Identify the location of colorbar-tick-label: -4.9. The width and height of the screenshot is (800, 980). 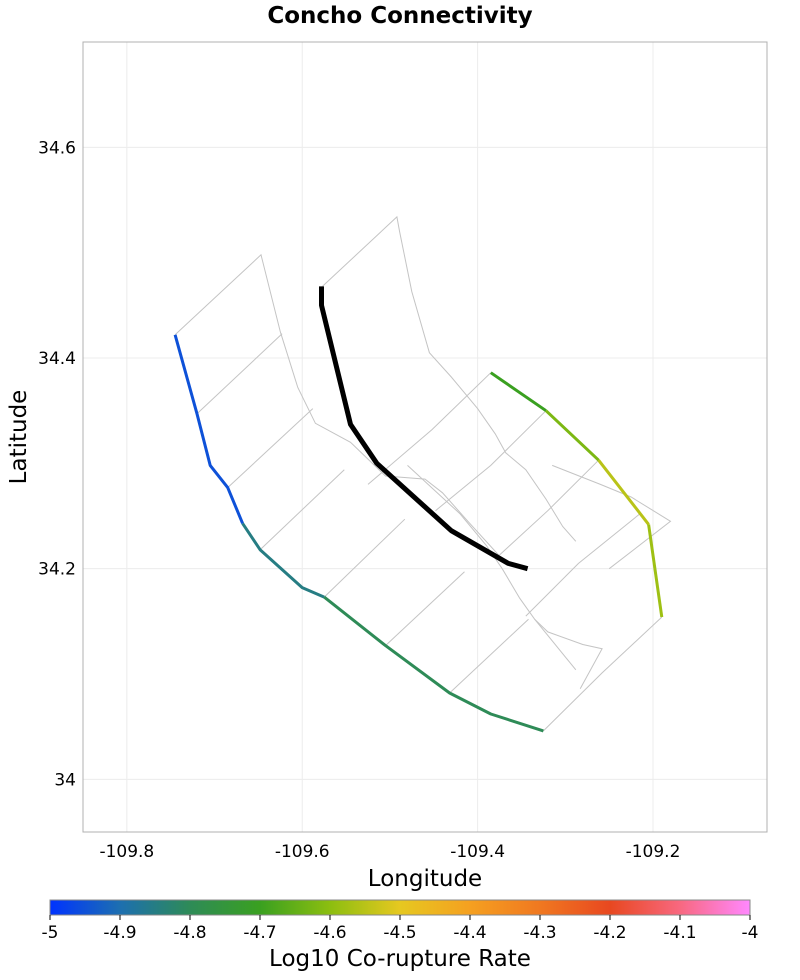
(119, 933).